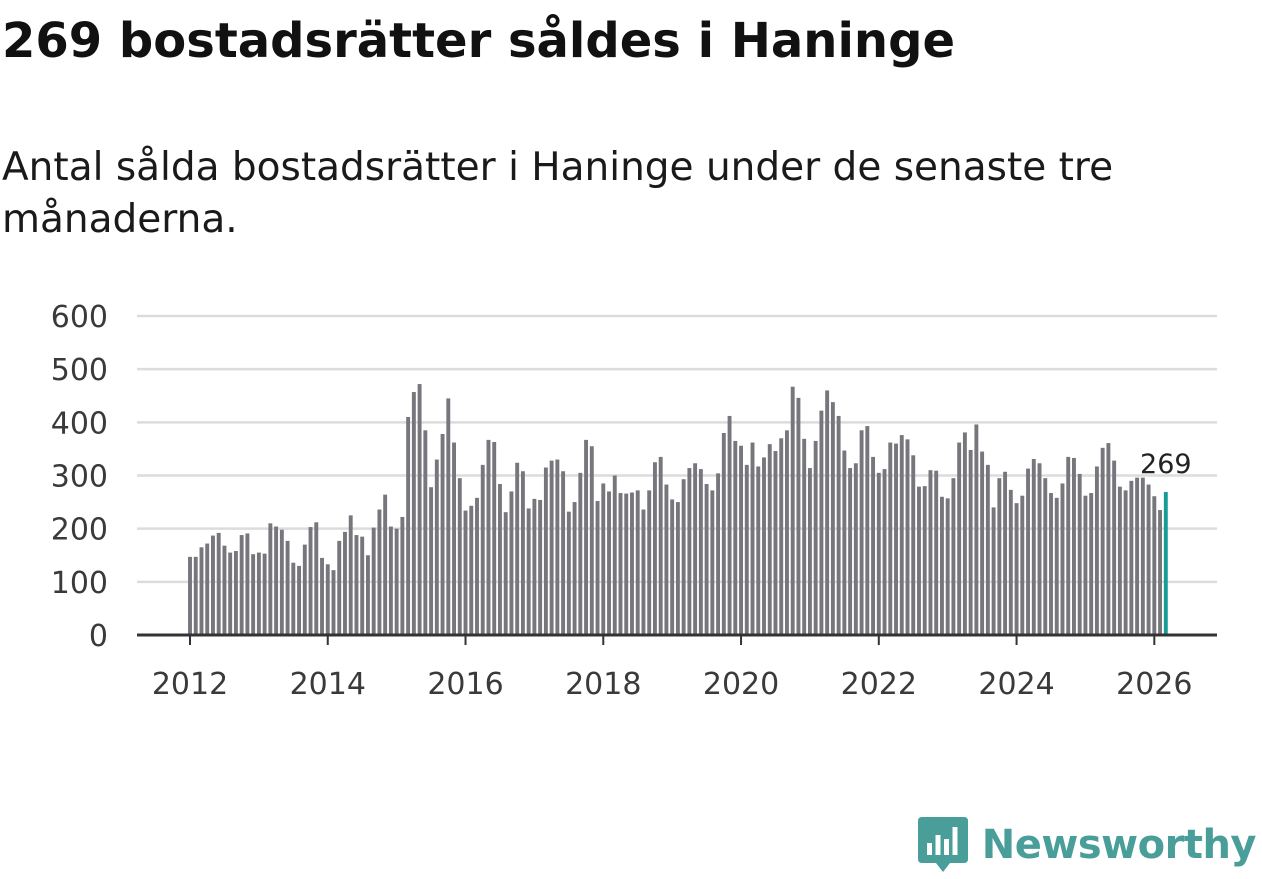  Describe the element at coordinates (1154, 684) in the screenshot. I see `x-tick-label: 2026` at that location.